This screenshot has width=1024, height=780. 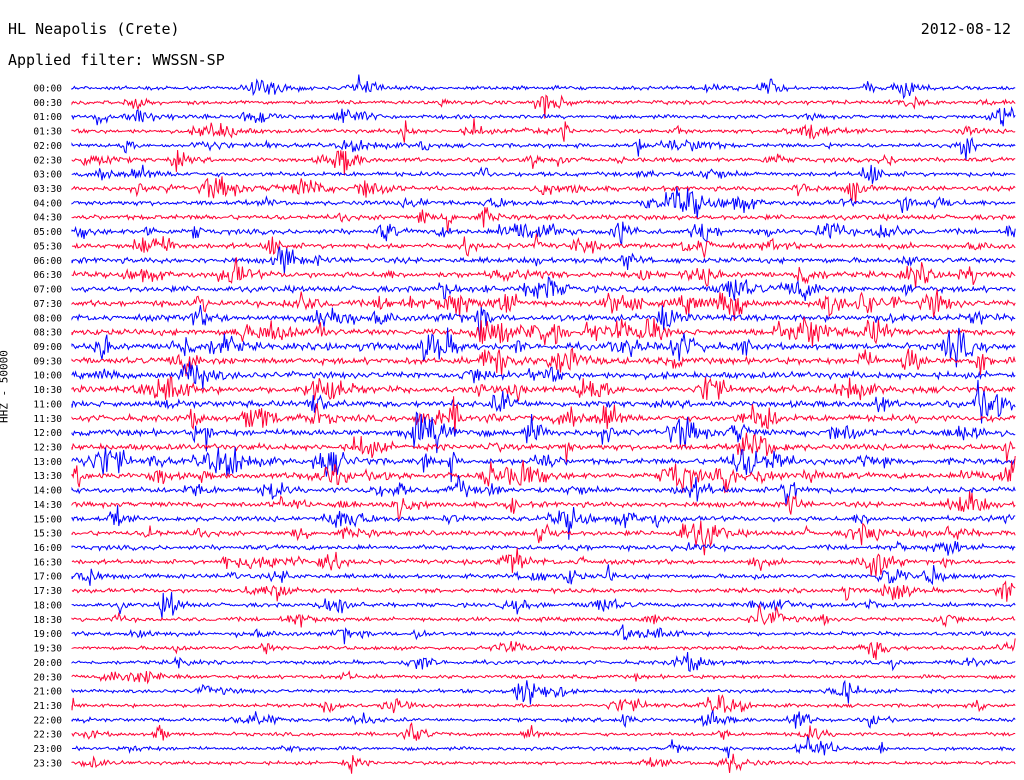 I want to click on tick-label: 17:30, so click(x=47, y=591).